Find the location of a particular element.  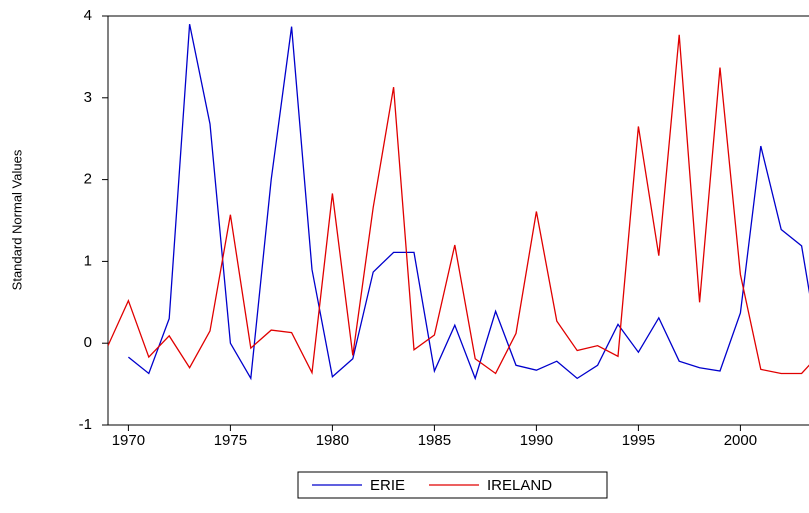

legend-label: ERIE is located at coordinates (387, 485).